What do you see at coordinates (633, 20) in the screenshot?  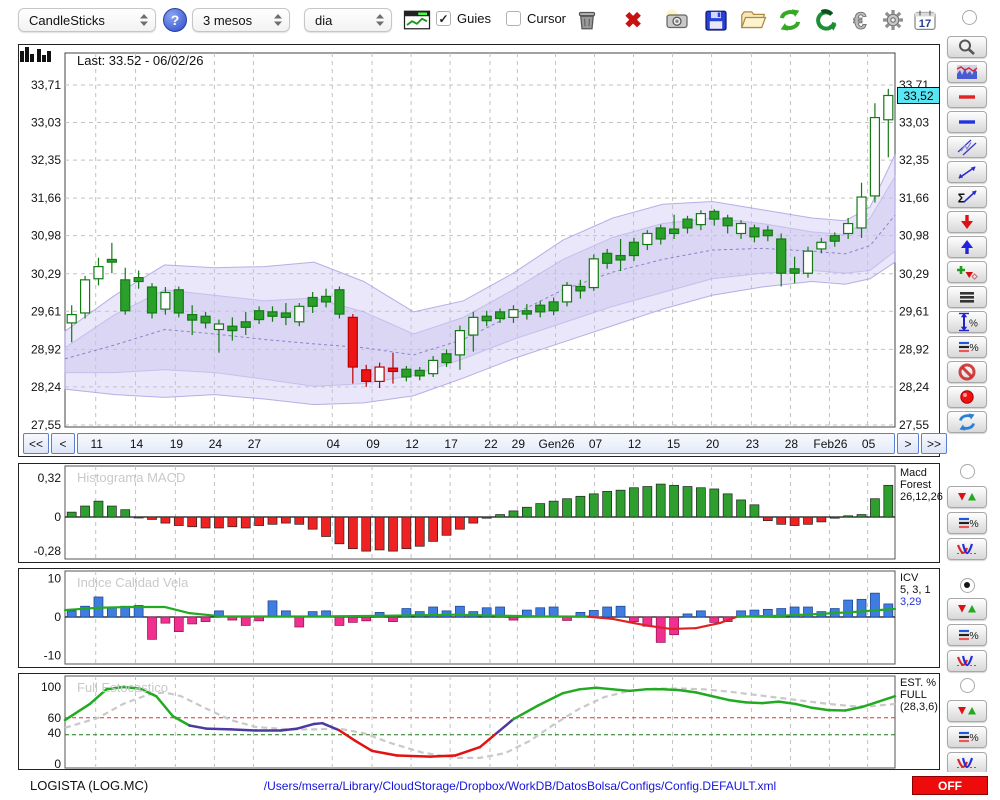 I see `delete-red-x-button: ✖` at bounding box center [633, 20].